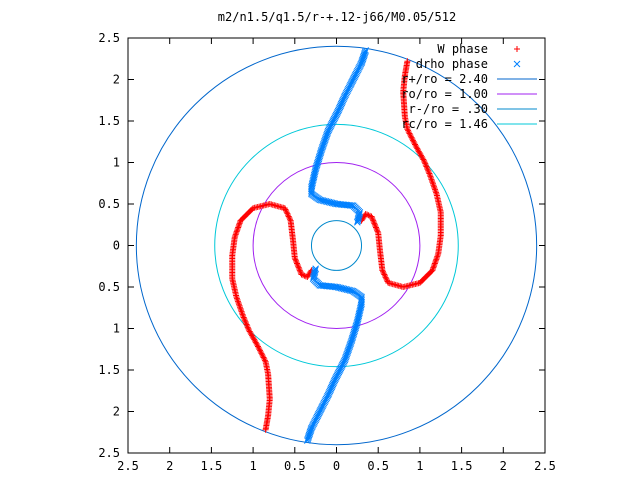 Image resolution: width=640 pixels, height=480 pixels. What do you see at coordinates (336, 466) in the screenshot?
I see `x-tick-label-5: 0` at bounding box center [336, 466].